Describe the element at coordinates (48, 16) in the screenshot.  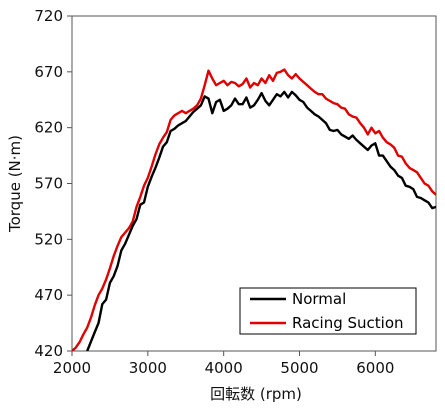
I see `y-tick-label: 720` at that location.